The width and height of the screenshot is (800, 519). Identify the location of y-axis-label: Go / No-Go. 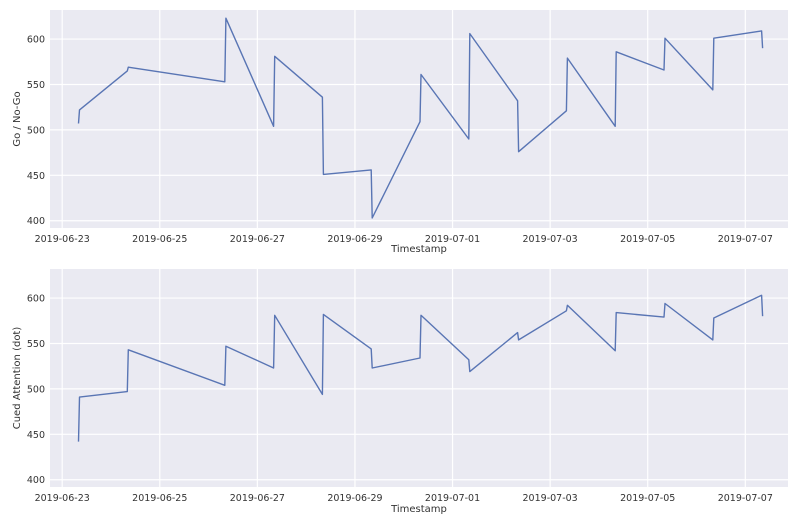
(17, 118).